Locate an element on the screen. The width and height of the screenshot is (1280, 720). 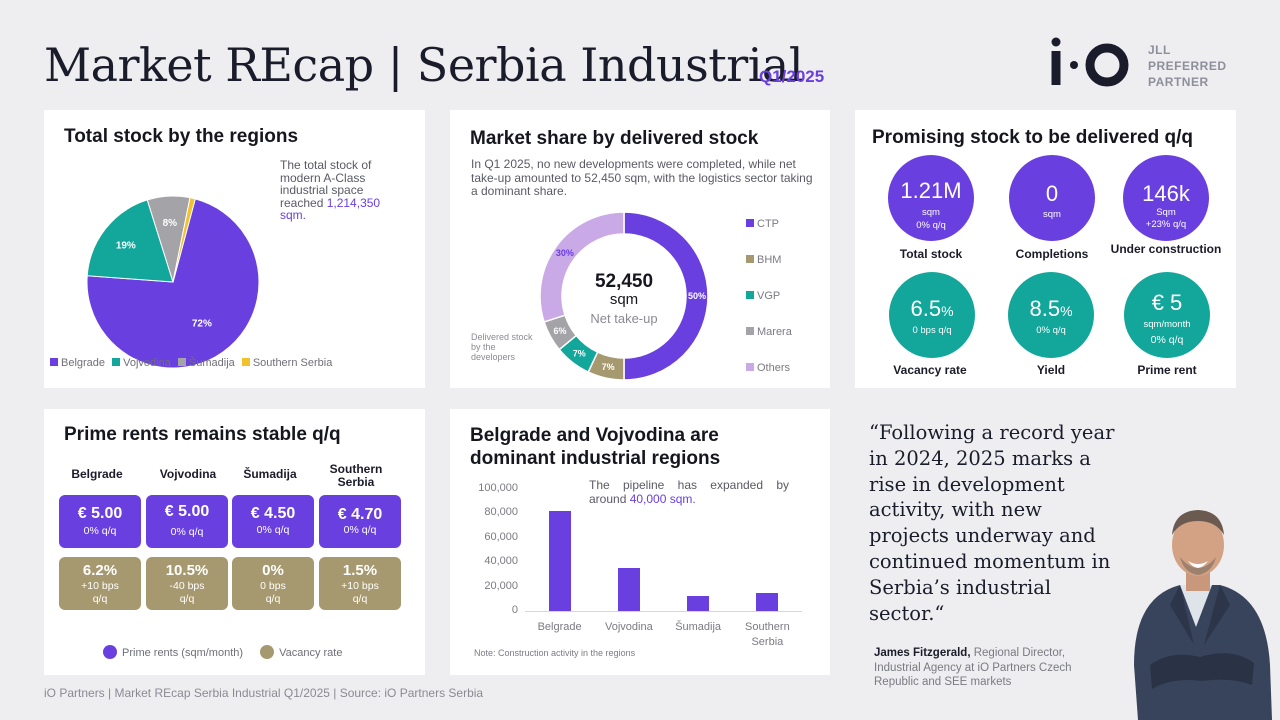
legend-item-vojvodina: Vojvodina is located at coordinates (141, 363).